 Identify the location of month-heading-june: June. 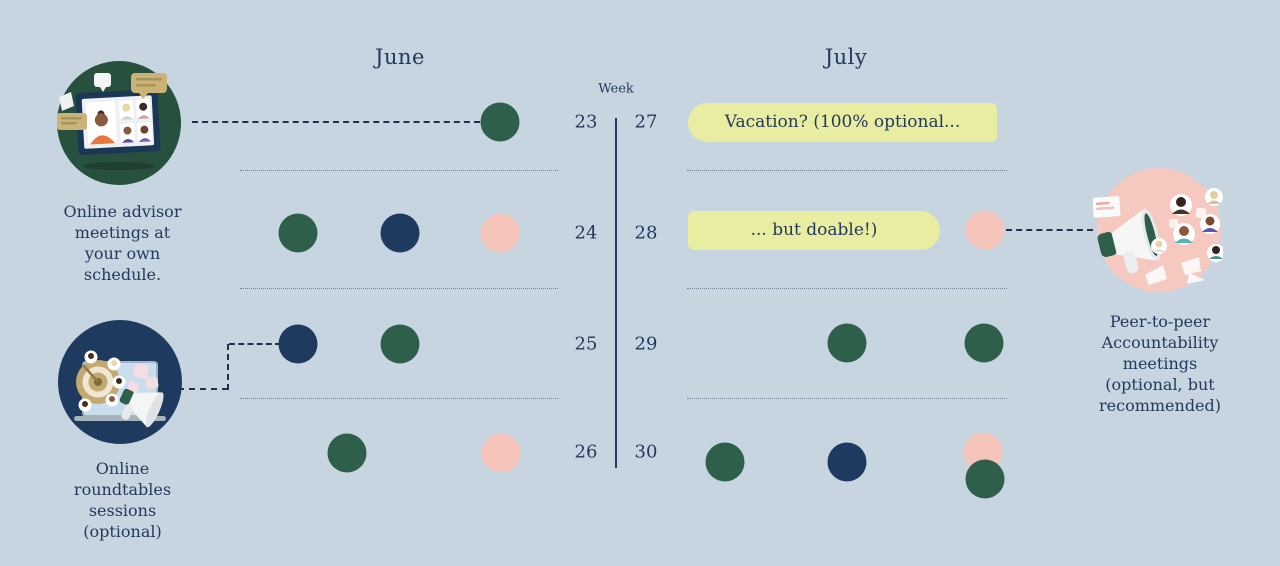
(400, 57).